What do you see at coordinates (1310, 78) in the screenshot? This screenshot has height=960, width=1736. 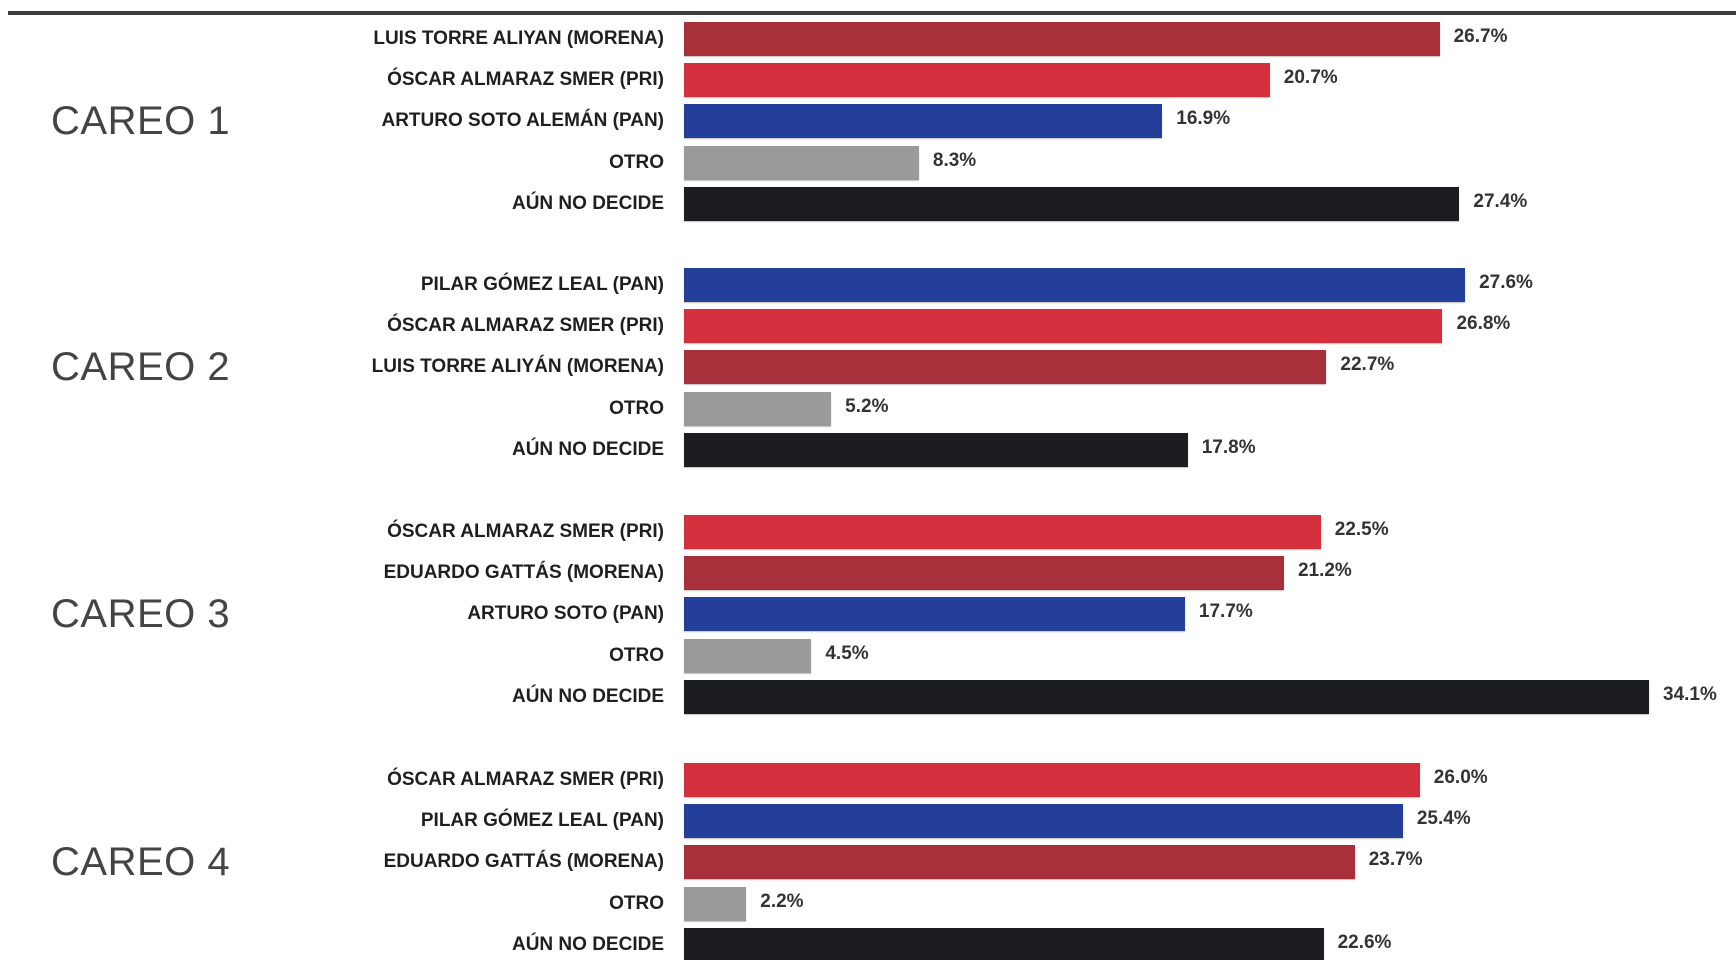 I see `value-label: 20.7%` at bounding box center [1310, 78].